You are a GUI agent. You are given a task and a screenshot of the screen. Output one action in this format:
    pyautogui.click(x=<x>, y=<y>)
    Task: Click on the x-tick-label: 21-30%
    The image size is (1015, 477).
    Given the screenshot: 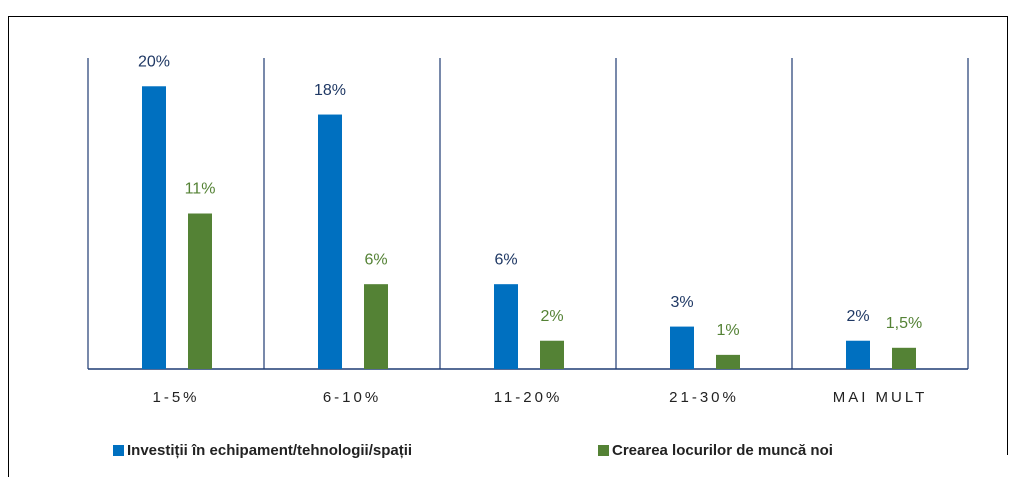 What is the action you would take?
    pyautogui.click(x=704, y=397)
    